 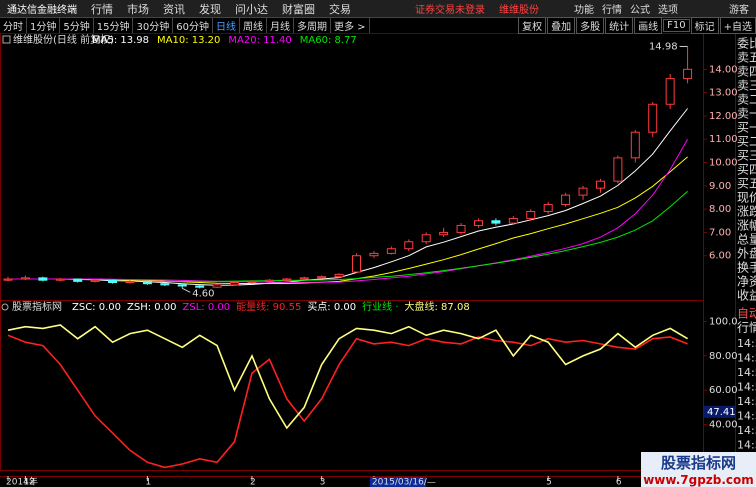 What do you see at coordinates (5, 307) in the screenshot?
I see `title-icon` at bounding box center [5, 307].